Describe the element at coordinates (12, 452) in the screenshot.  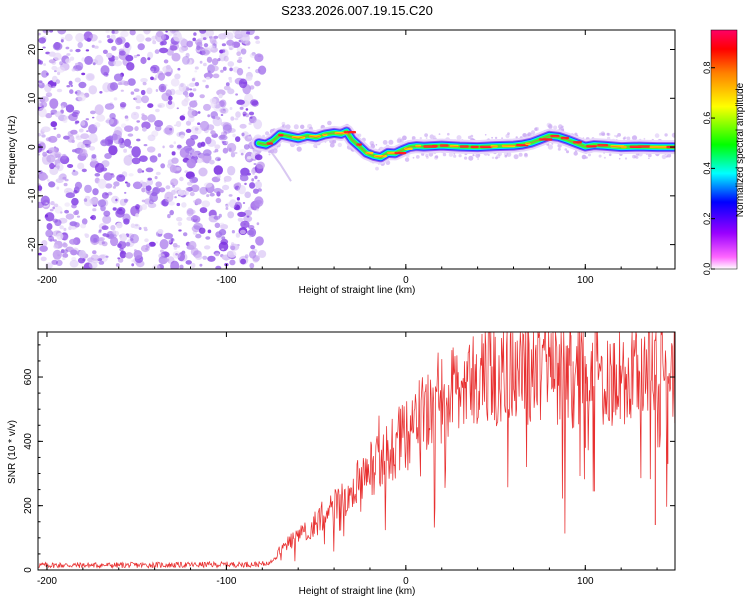
I see `snr-ylabel: SNR (10 * v/v)` at that location.